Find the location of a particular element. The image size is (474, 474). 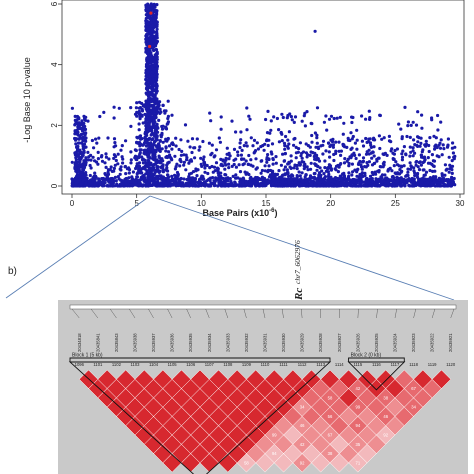

marker-label: 1117 is located at coordinates (395, 364).